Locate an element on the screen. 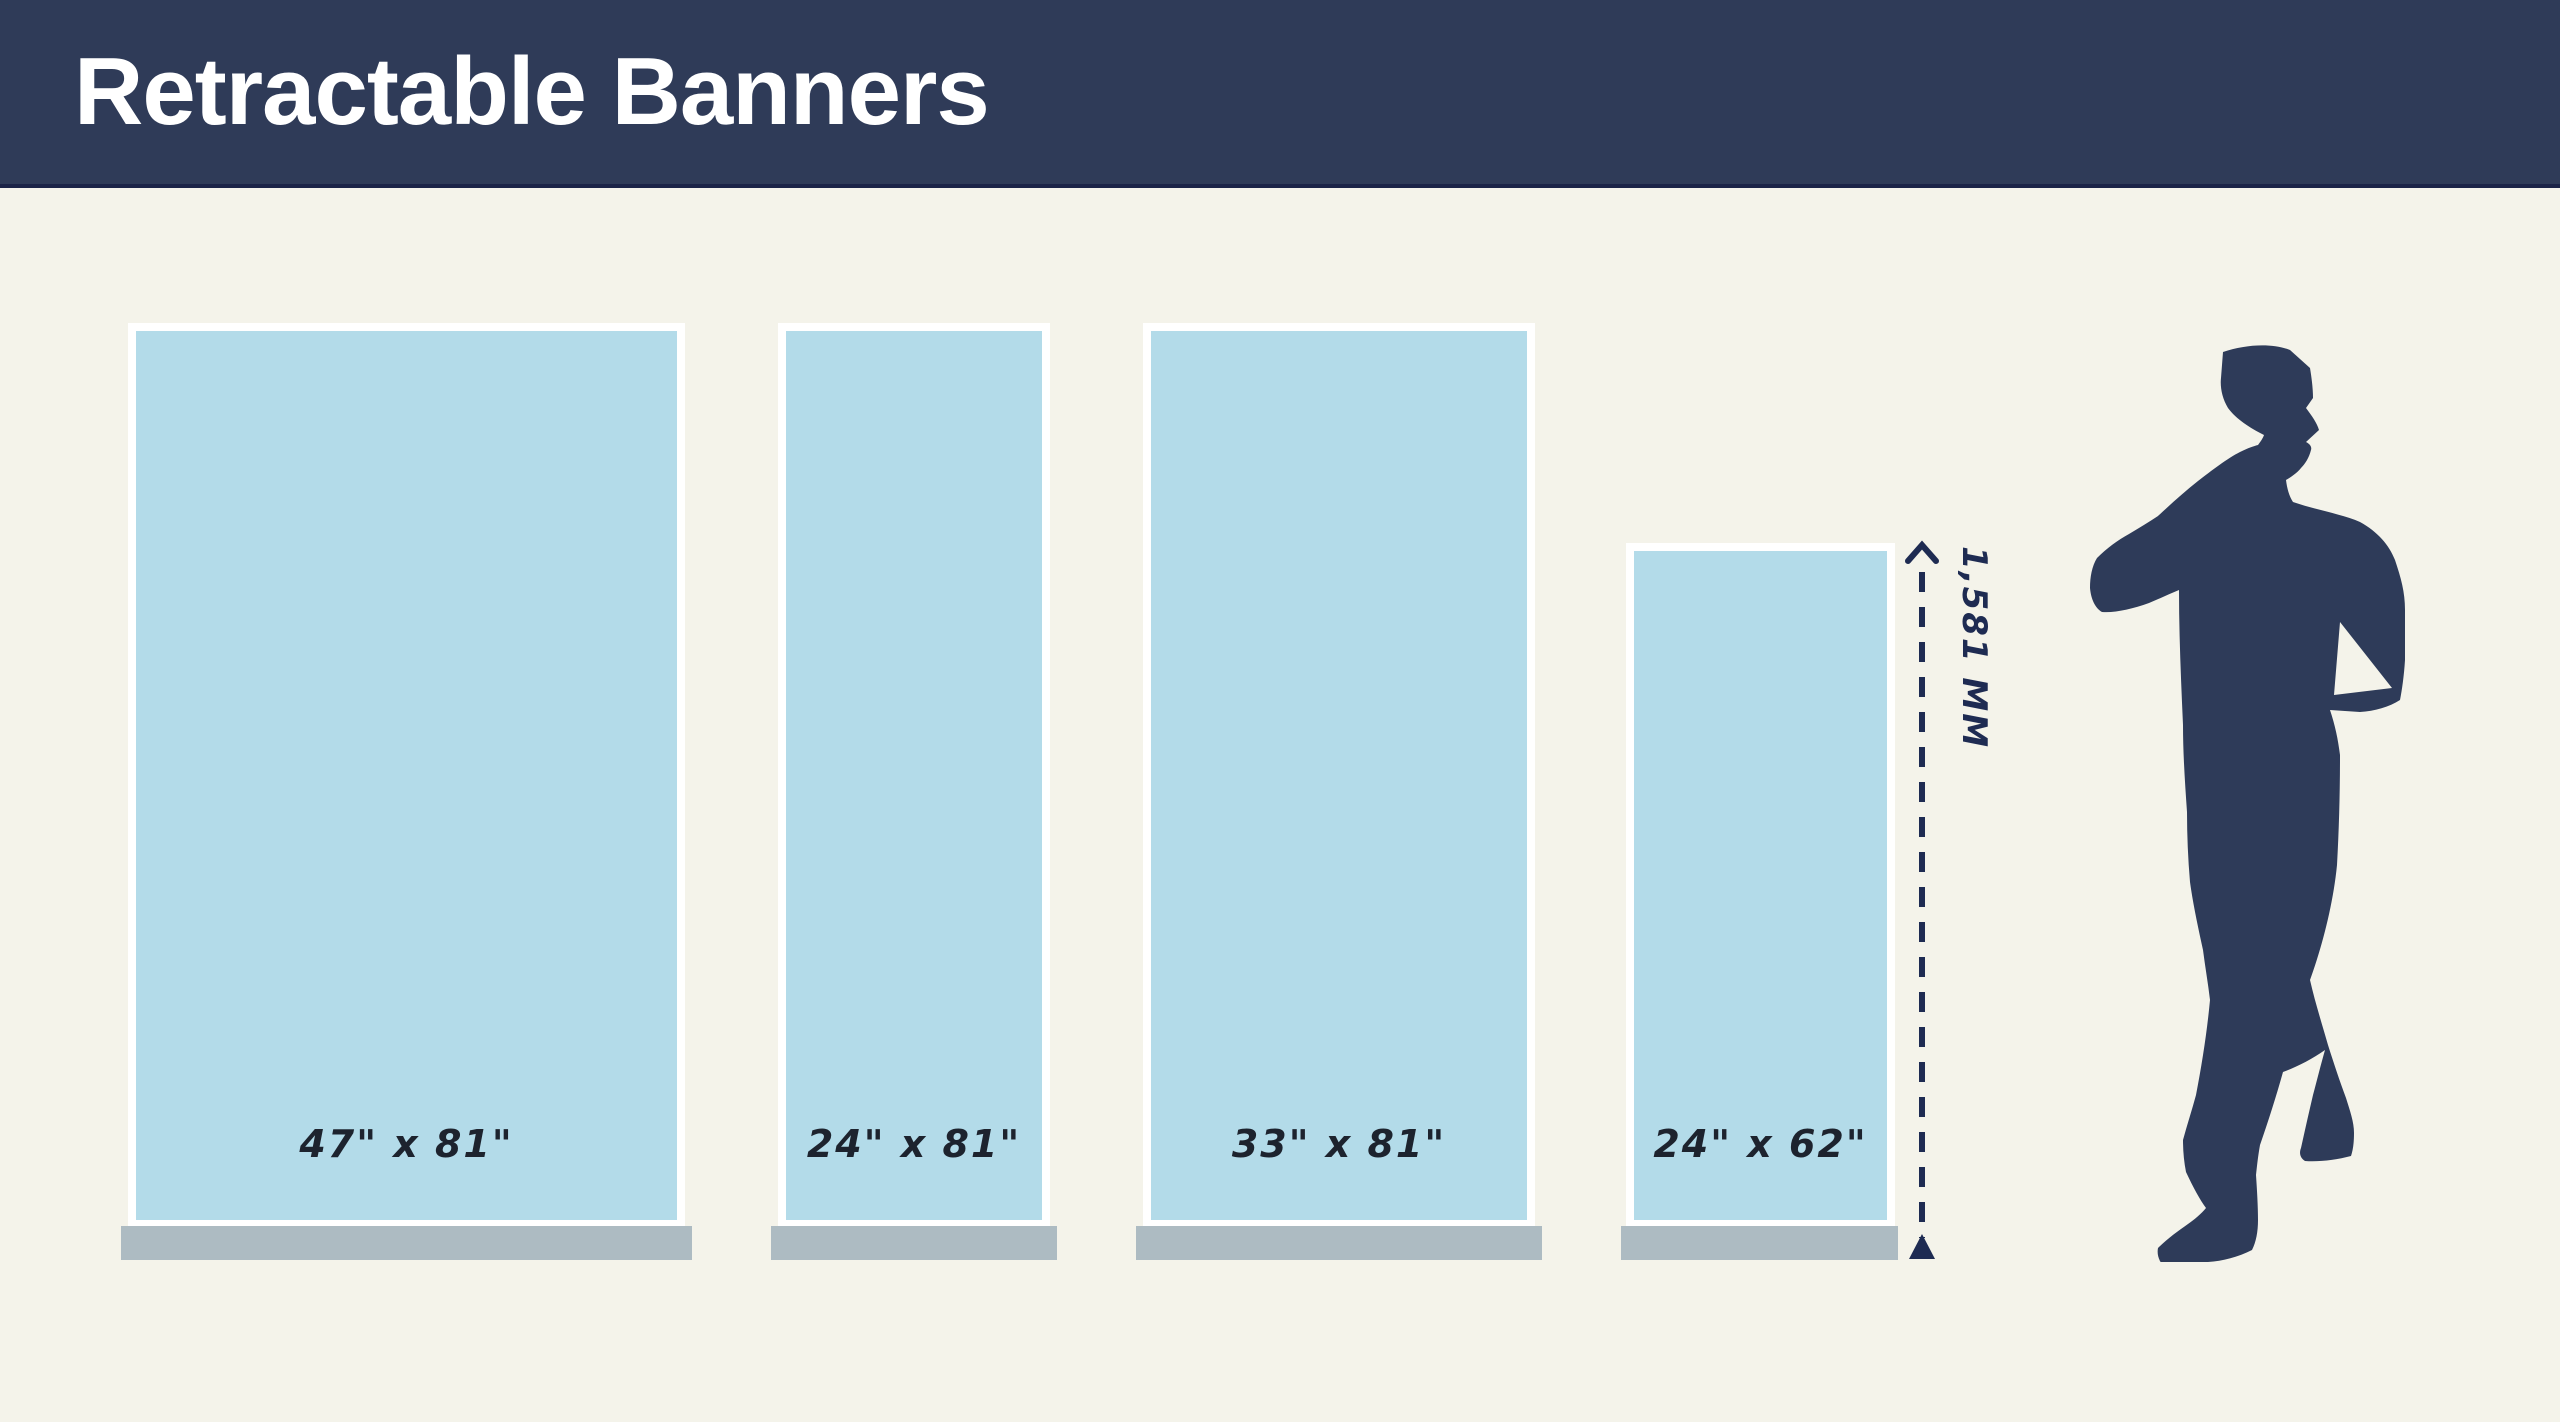  header: Retractable Banners is located at coordinates (1280, 94).